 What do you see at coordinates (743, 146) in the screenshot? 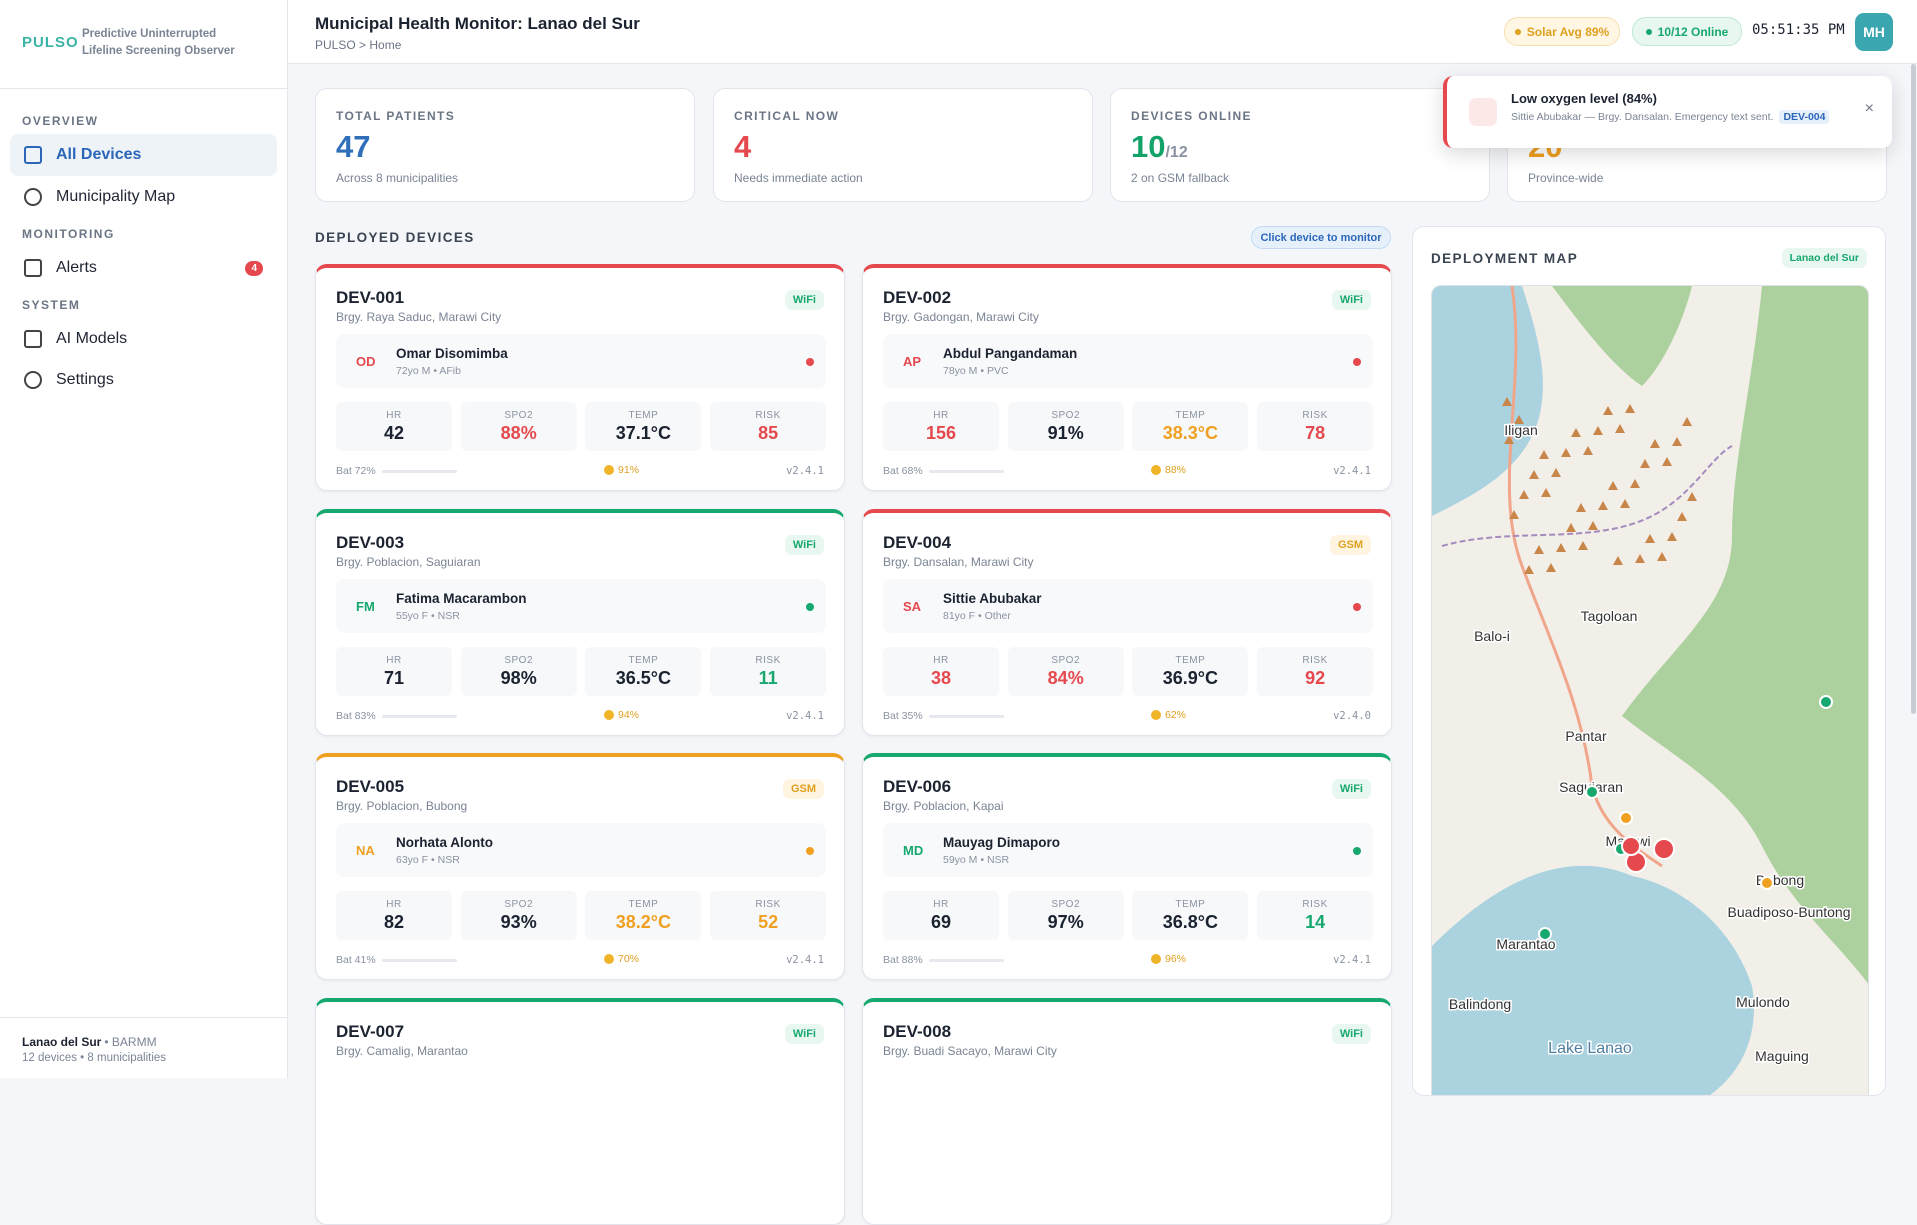
I see `stat-number: 4` at bounding box center [743, 146].